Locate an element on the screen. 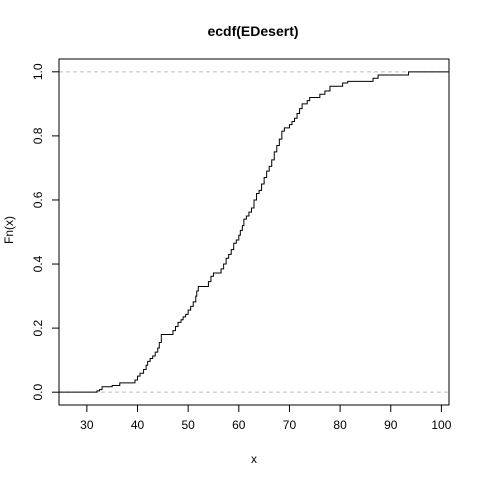 This screenshot has width=480, height=480. y-tick-label-2: 0.4 is located at coordinates (38, 263).